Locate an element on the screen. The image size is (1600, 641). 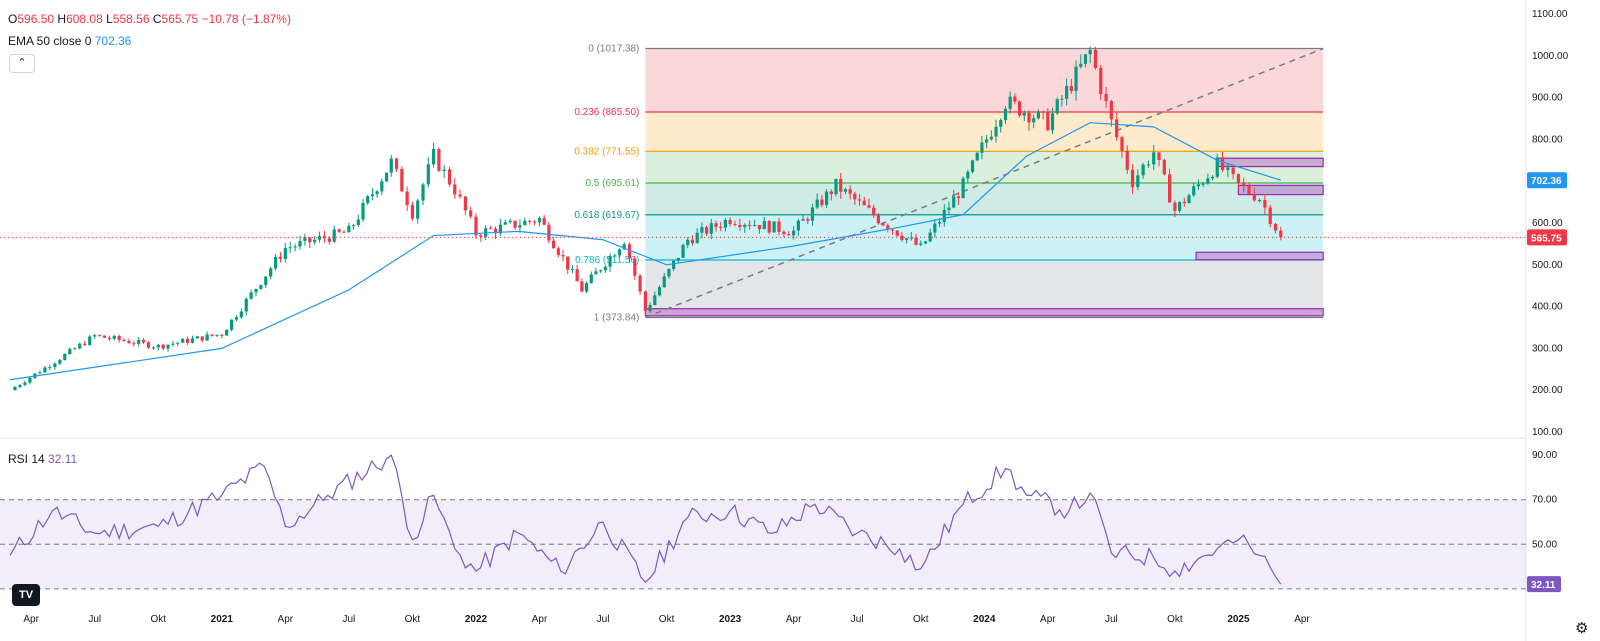
fib-level-label: 0 (1017.38) is located at coordinates (613, 49).